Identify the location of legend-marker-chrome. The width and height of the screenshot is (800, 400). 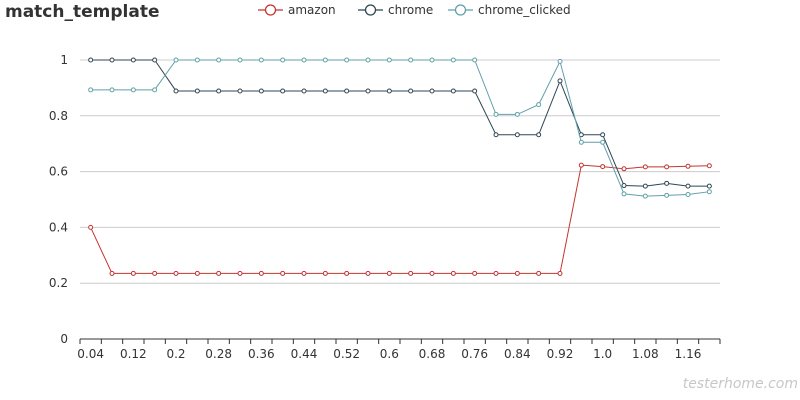
(370, 10).